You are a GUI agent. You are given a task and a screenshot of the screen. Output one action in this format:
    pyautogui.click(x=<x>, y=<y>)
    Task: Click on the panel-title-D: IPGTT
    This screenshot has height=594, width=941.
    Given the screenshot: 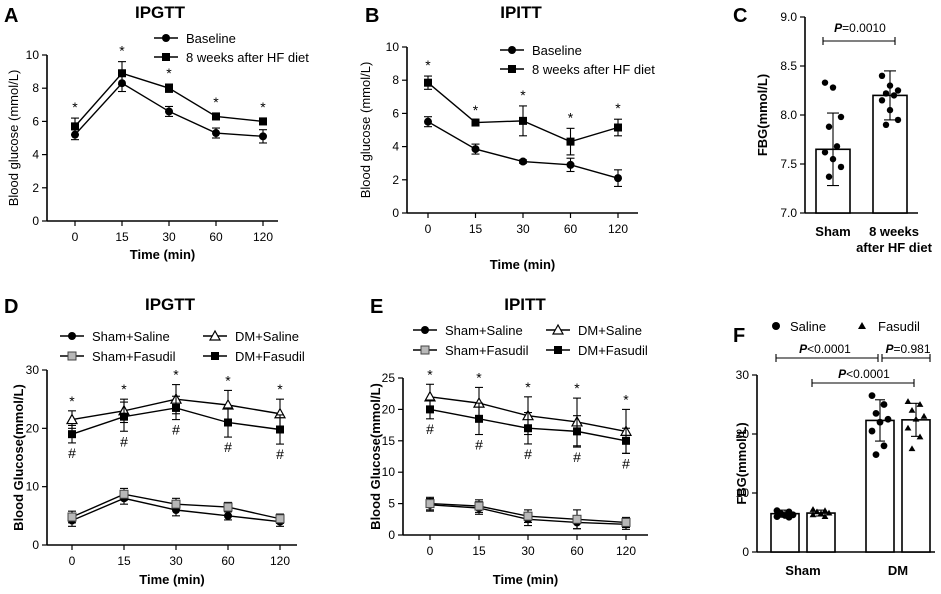 What is the action you would take?
    pyautogui.click(x=170, y=304)
    